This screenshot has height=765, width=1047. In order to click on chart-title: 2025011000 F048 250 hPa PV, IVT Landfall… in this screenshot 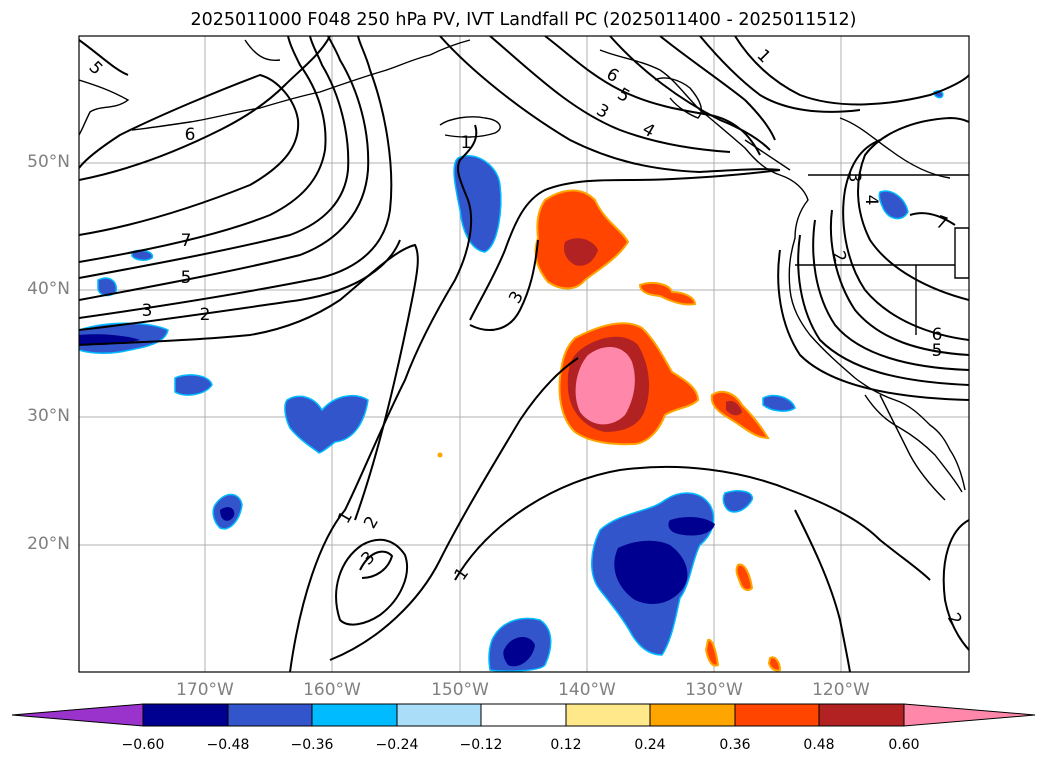, I will do `click(523, 20)`.